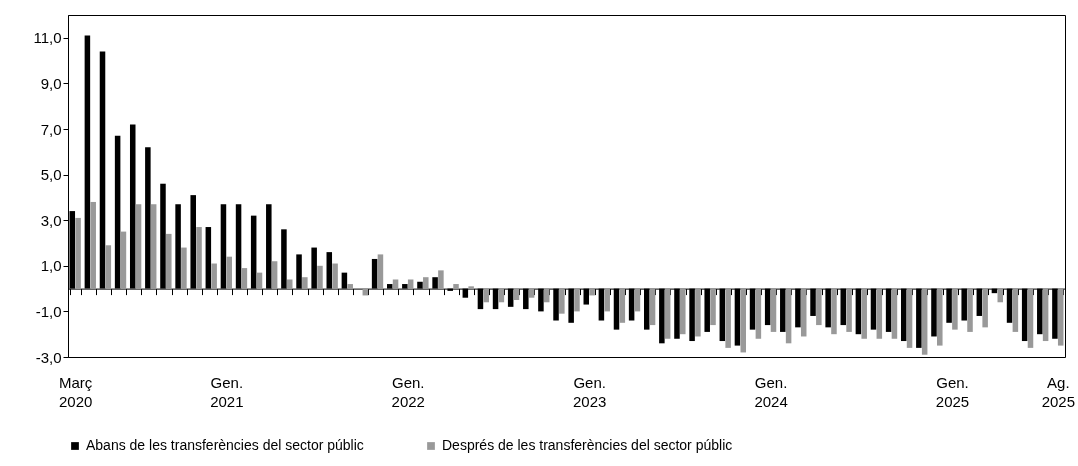 Image resolution: width=1078 pixels, height=466 pixels. Describe the element at coordinates (51, 266) in the screenshot. I see `y-tick-label: 1,0` at that location.